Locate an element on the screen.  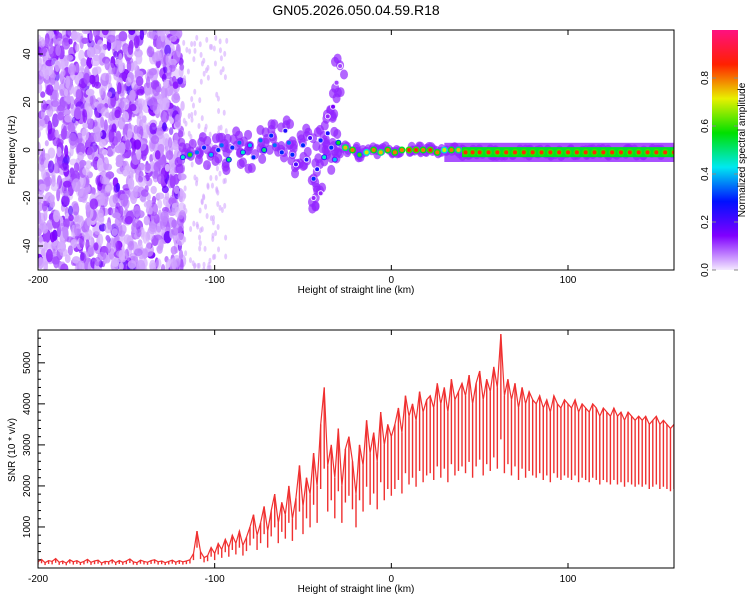
y-tick-label: 0 is located at coordinates (27, 150).